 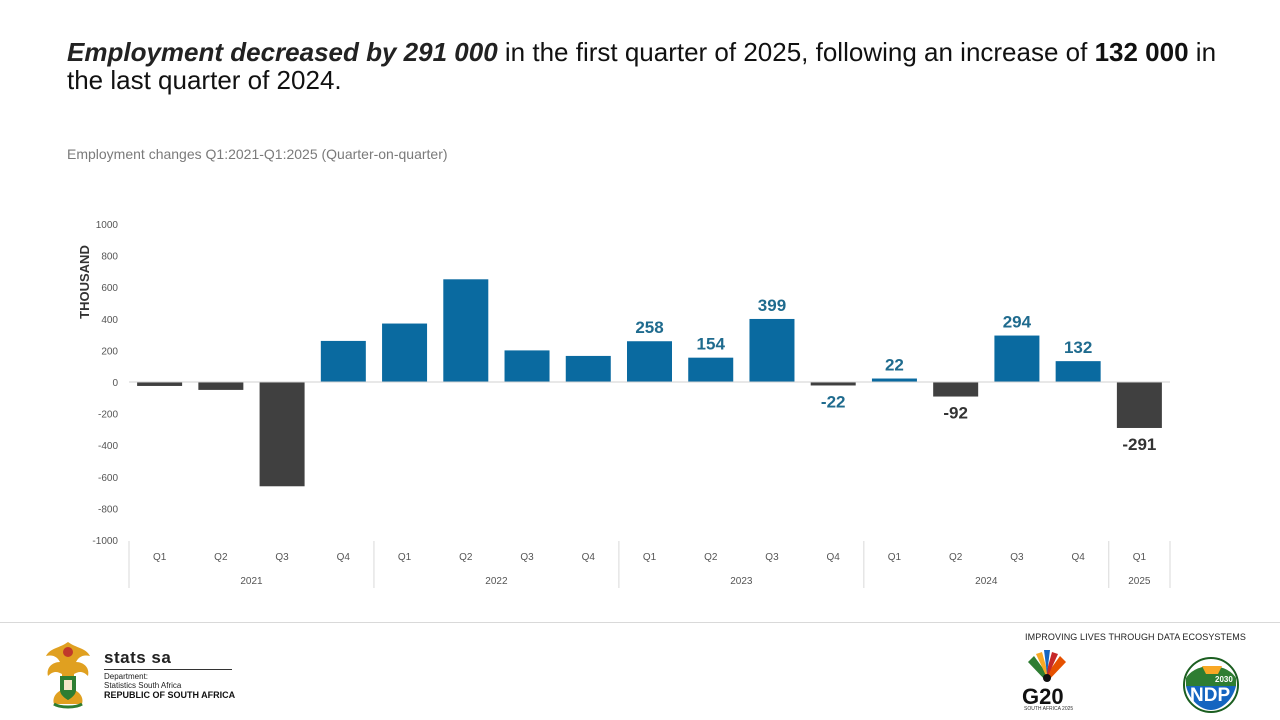 I want to click on ndp-logo: 2030 NDP, so click(x=1211, y=685).